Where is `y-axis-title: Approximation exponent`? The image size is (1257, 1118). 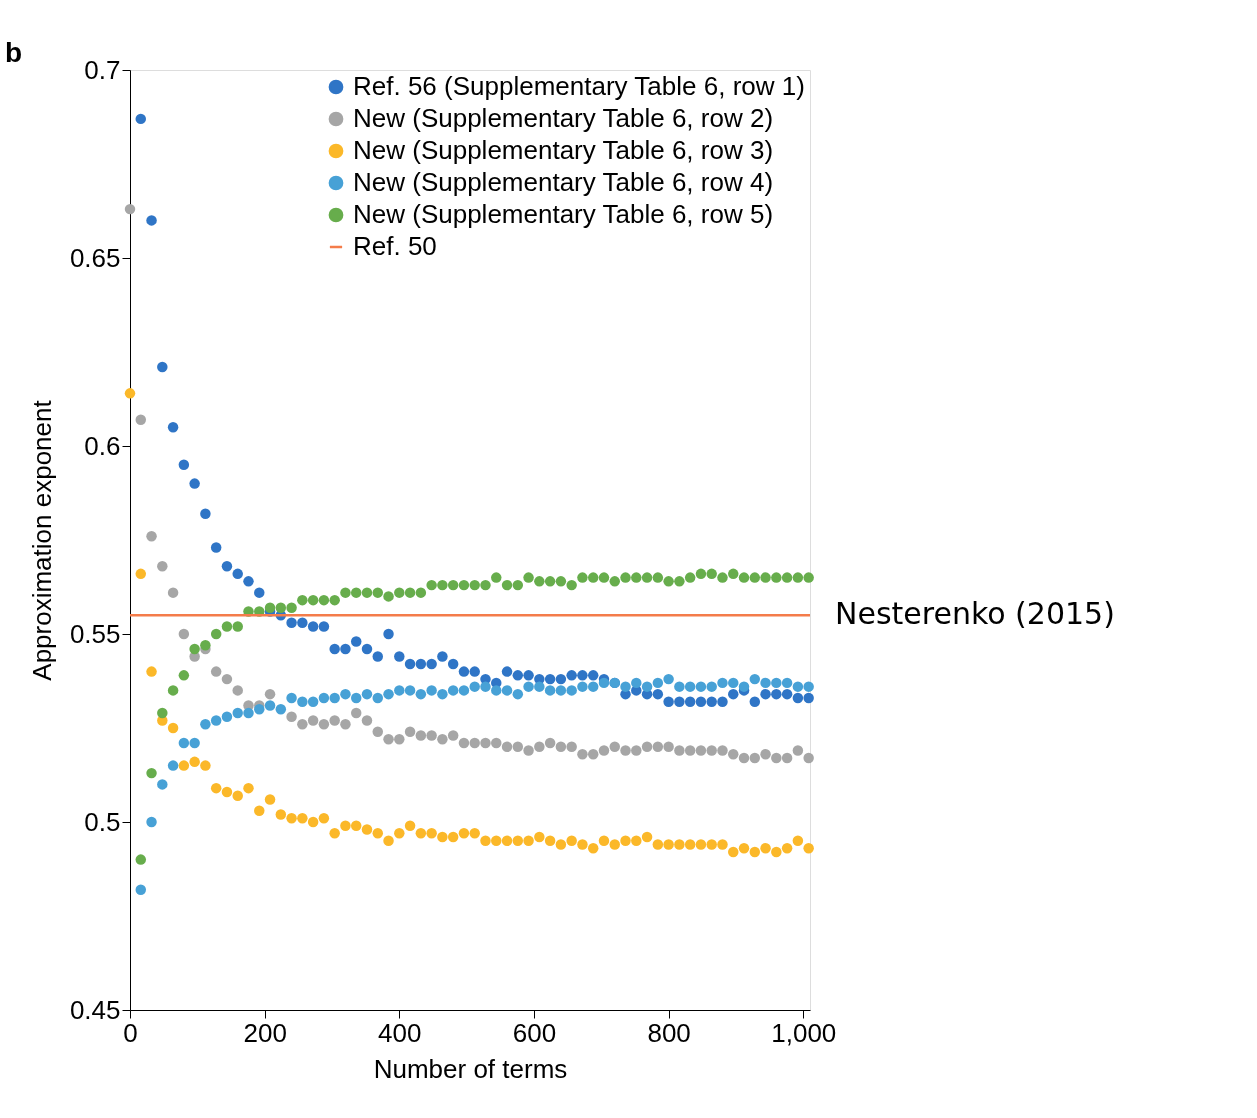 y-axis-title: Approximation exponent is located at coordinates (41, 540).